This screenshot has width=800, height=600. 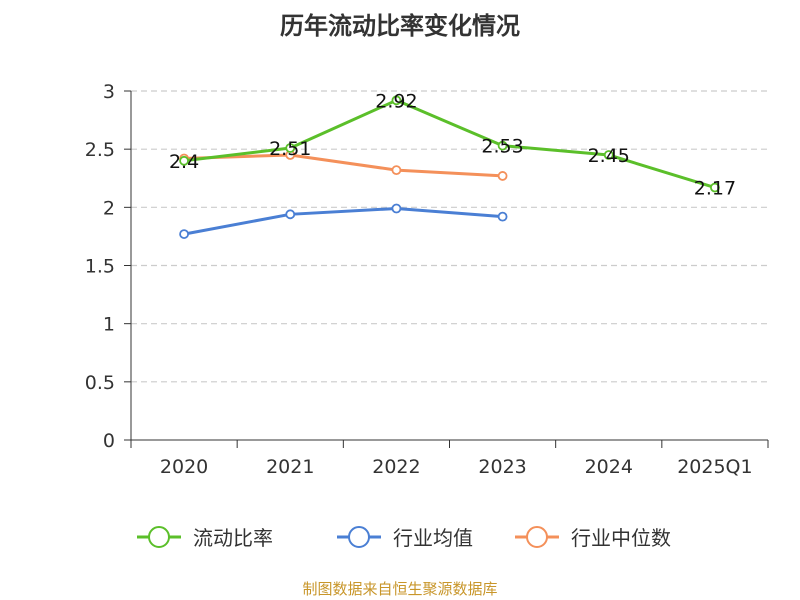 I want to click on legend-item-2: 行业均值, so click(x=405, y=538).